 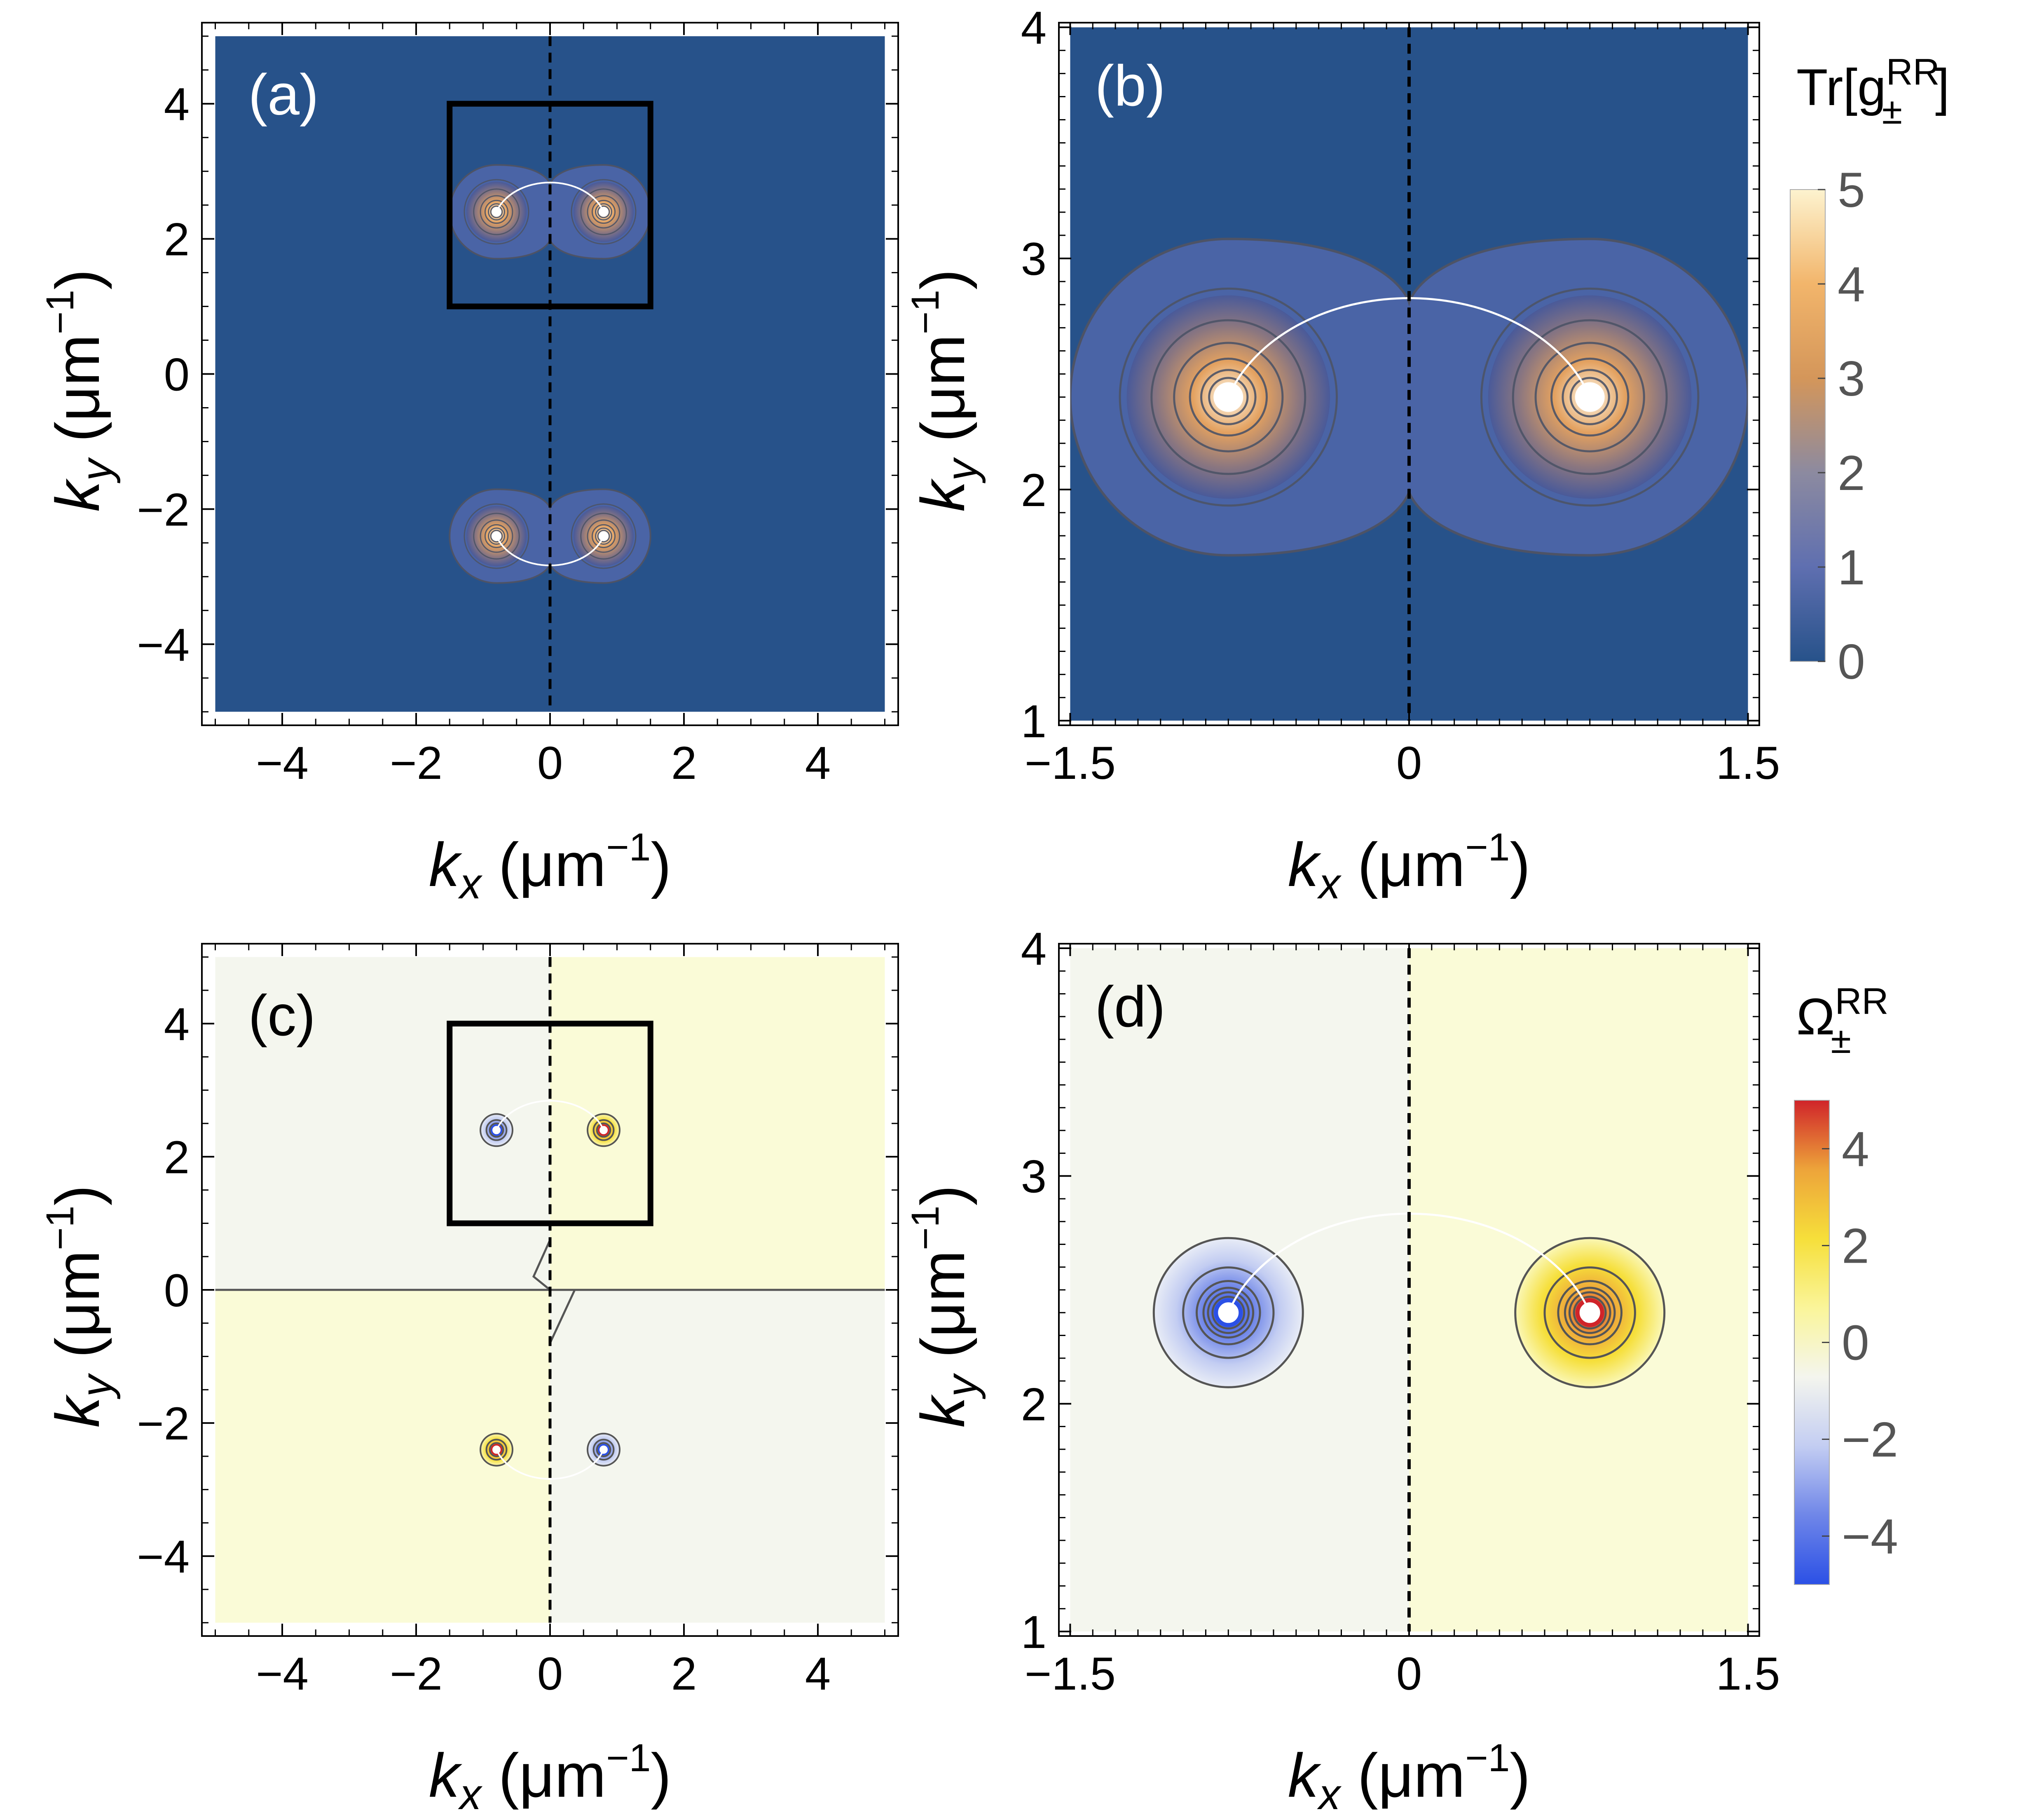 I want to click on y-tick-label: −4, so click(x=163, y=644).